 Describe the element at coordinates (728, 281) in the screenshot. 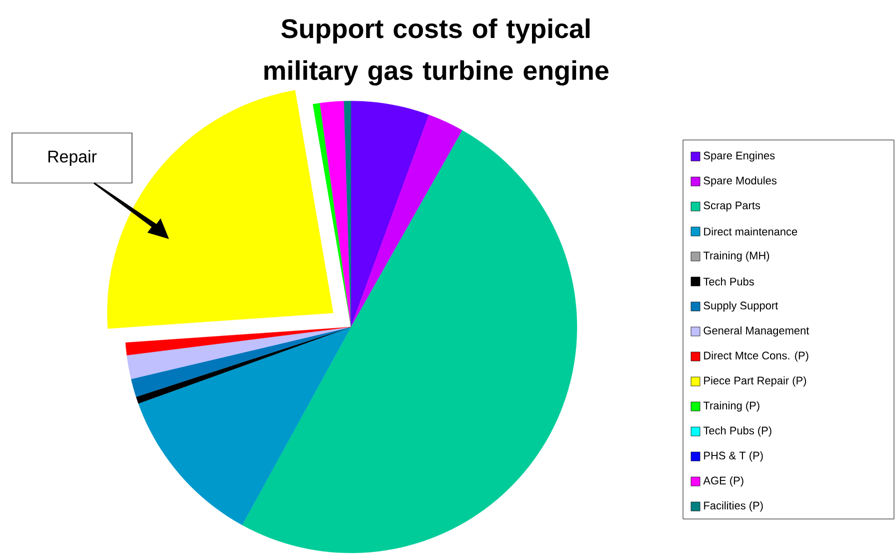

I see `legend-label: Tech Pubs` at that location.